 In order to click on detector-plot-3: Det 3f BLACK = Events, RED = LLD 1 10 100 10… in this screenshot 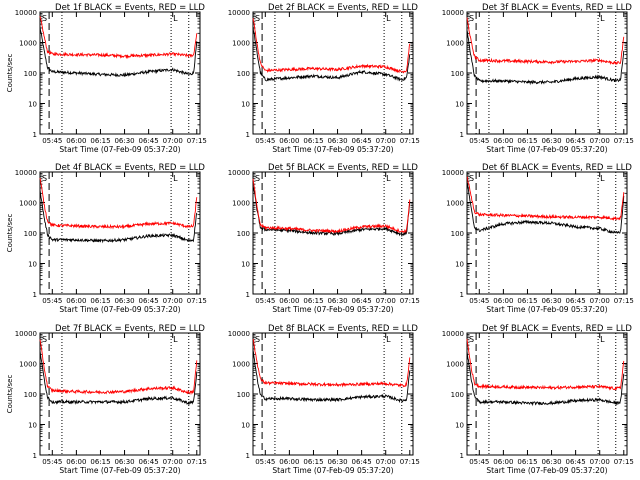, I will do `click(538, 78)`.